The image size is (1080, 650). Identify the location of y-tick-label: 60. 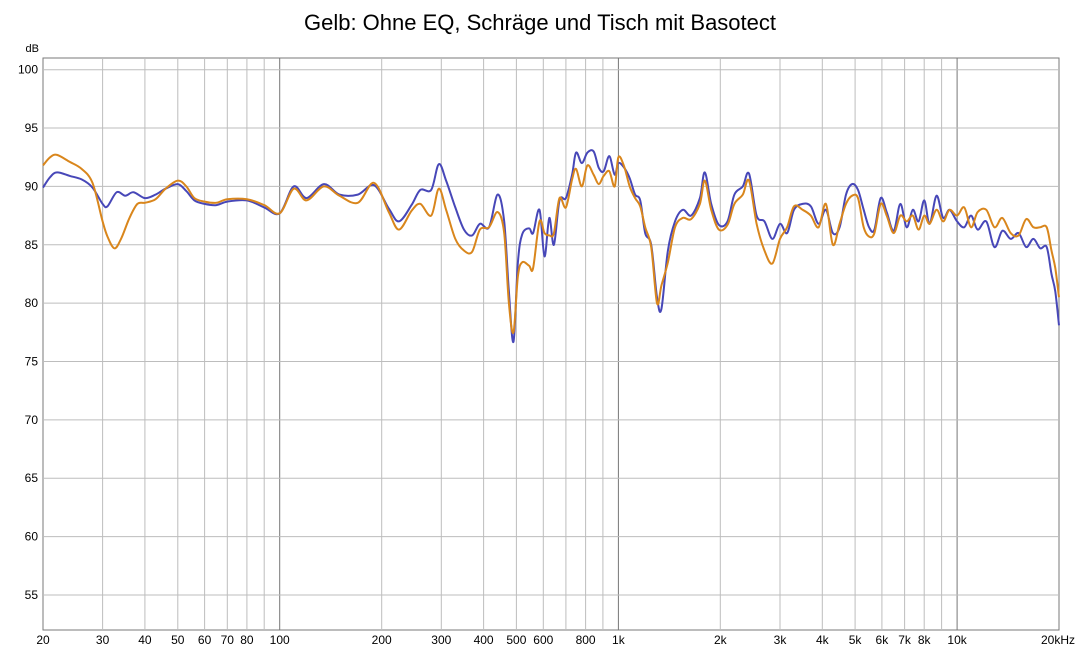
(32, 537).